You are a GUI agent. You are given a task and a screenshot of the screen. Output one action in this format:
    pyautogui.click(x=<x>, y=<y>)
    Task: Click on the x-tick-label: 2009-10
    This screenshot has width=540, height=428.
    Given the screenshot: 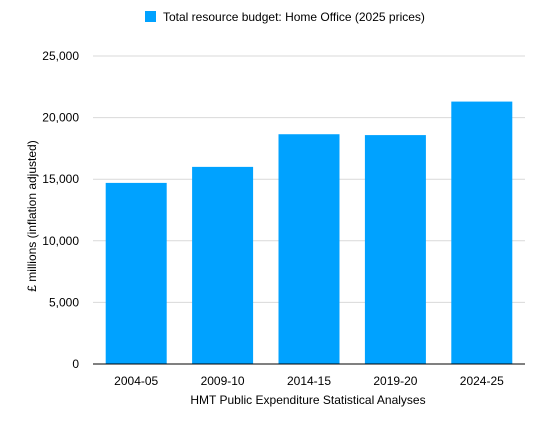 What is the action you would take?
    pyautogui.click(x=223, y=381)
    